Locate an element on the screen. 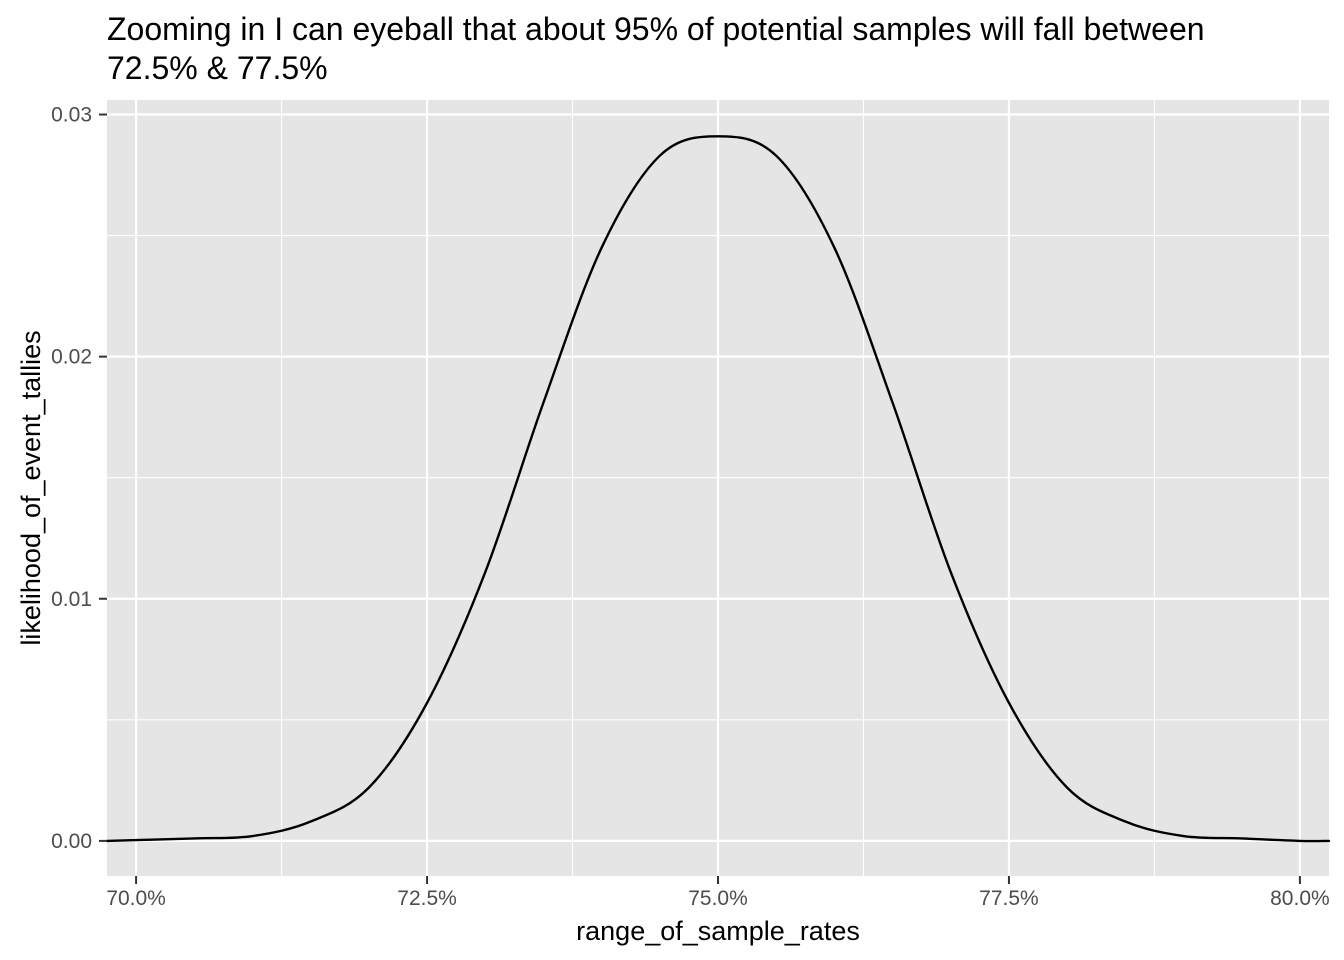  chart-title-line-2: 72.5% & 77.5% is located at coordinates (217, 68).